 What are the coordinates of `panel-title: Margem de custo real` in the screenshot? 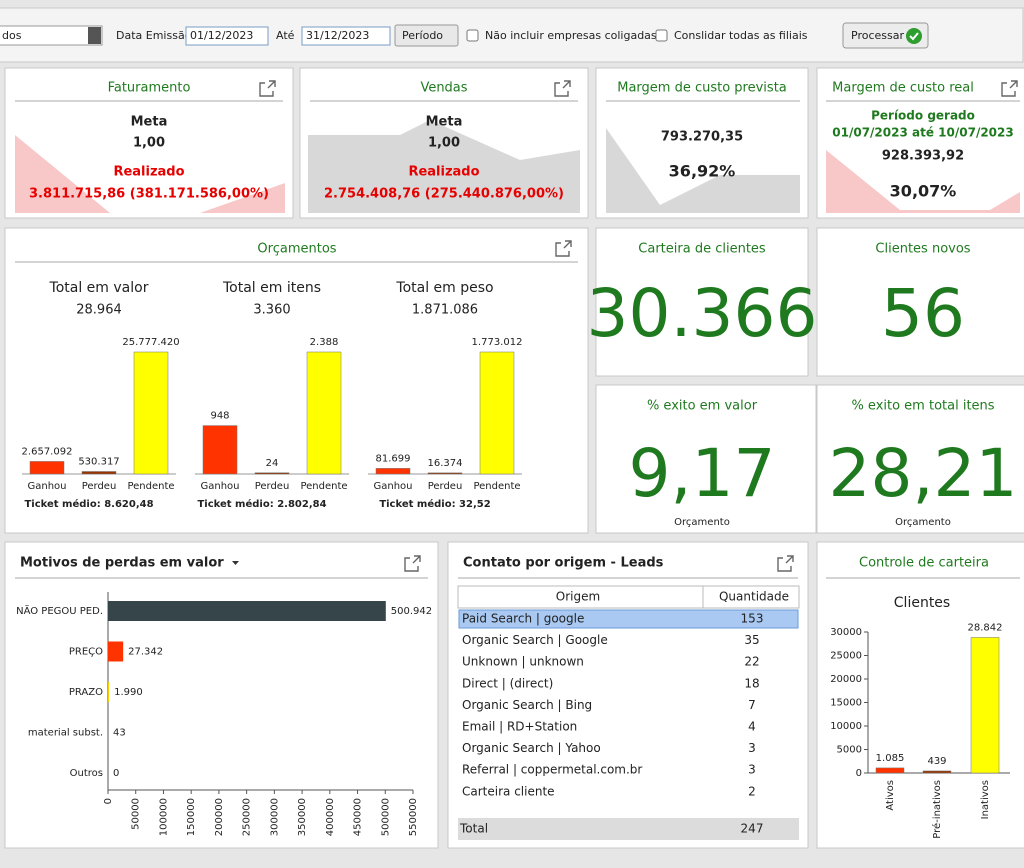 It's located at (903, 88).